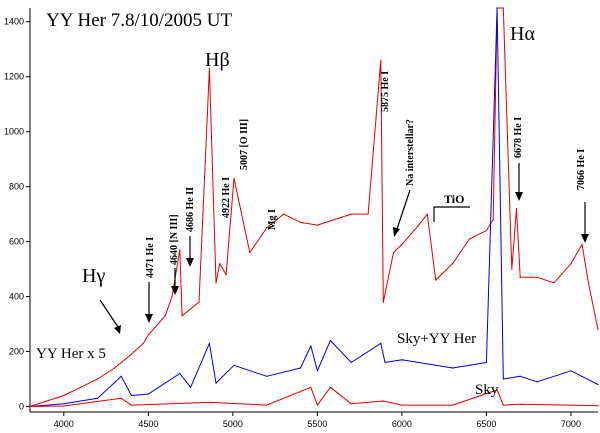  What do you see at coordinates (487, 390) in the screenshot?
I see `series-label-sky: Sky` at bounding box center [487, 390].